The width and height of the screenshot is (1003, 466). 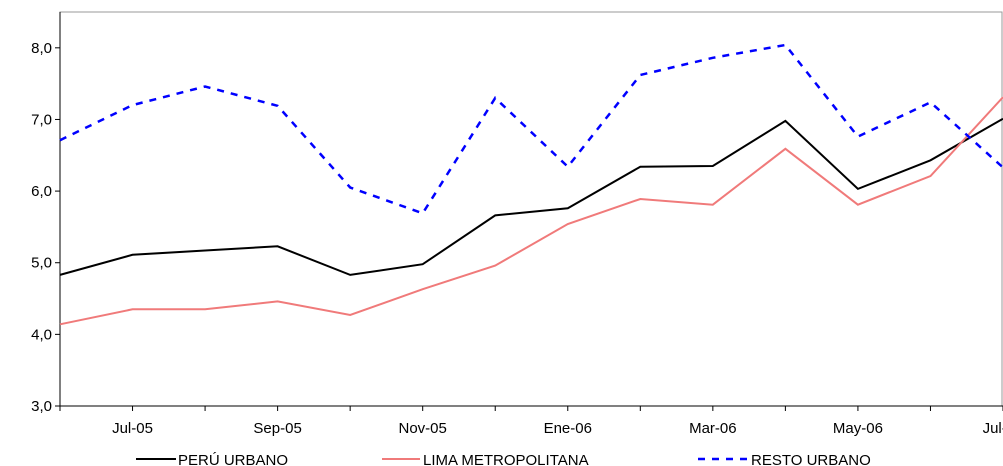 What do you see at coordinates (423, 428) in the screenshot?
I see `x-tick-label: Nov-05` at bounding box center [423, 428].